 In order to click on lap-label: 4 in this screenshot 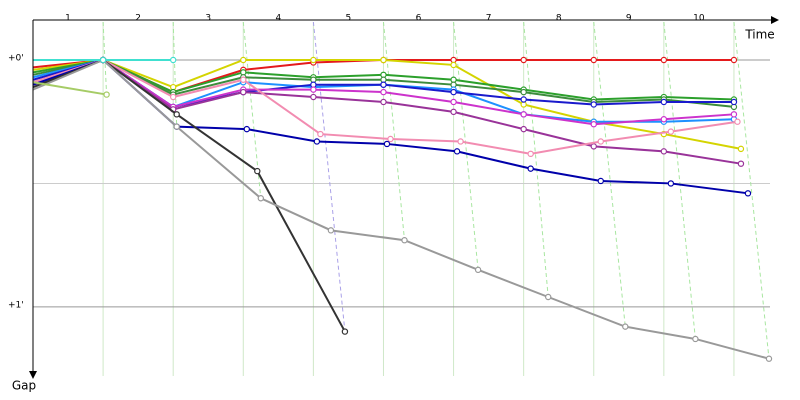, I will do `click(278, 19)`.